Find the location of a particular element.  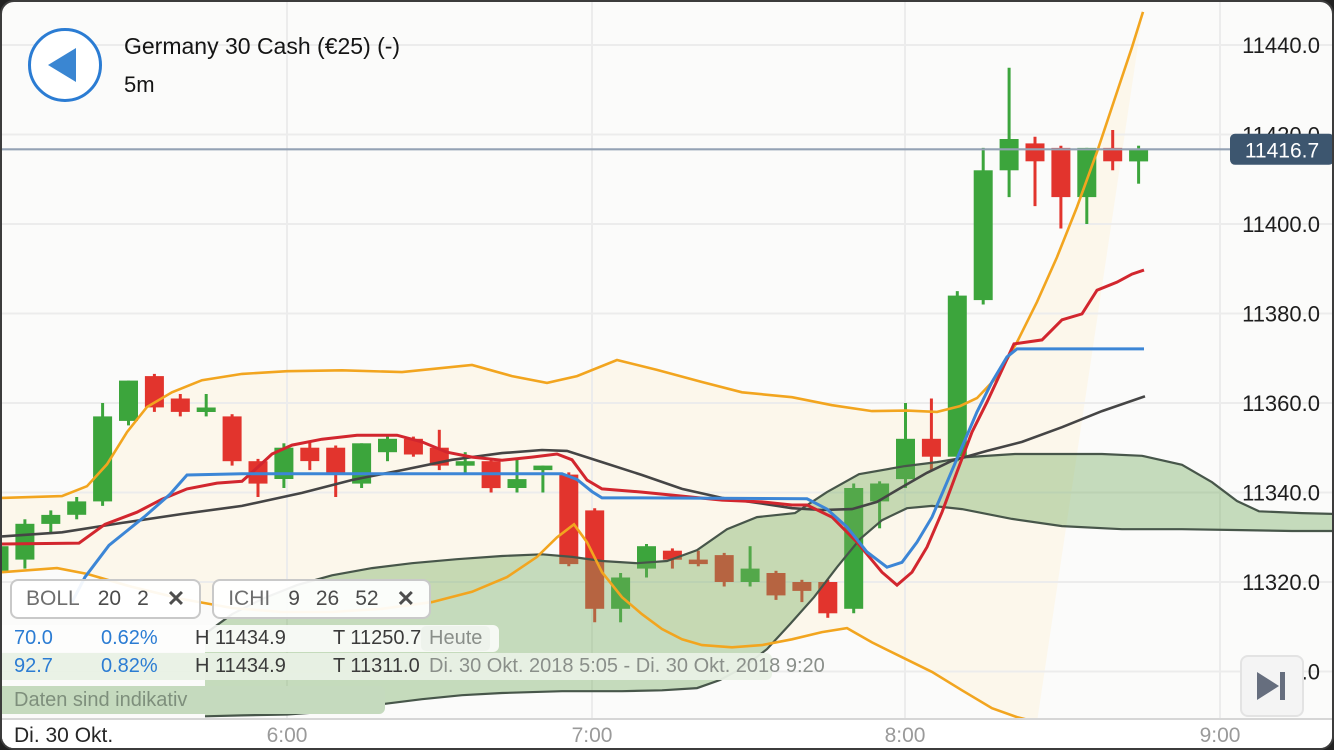

change-points: 92.7 is located at coordinates (33, 666).